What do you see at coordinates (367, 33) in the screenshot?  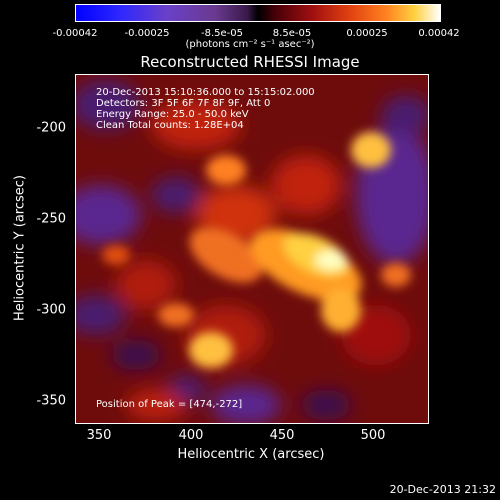 I see `colorbar-tick: 0.00025` at bounding box center [367, 33].